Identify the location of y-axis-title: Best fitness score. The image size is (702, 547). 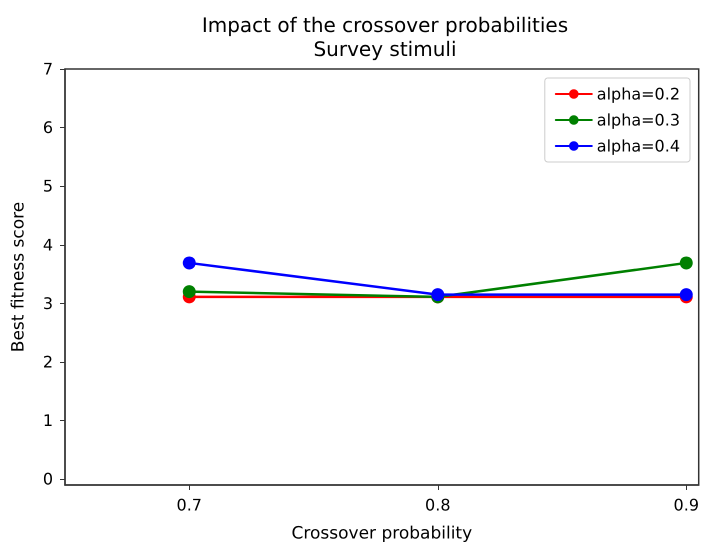
(18, 277).